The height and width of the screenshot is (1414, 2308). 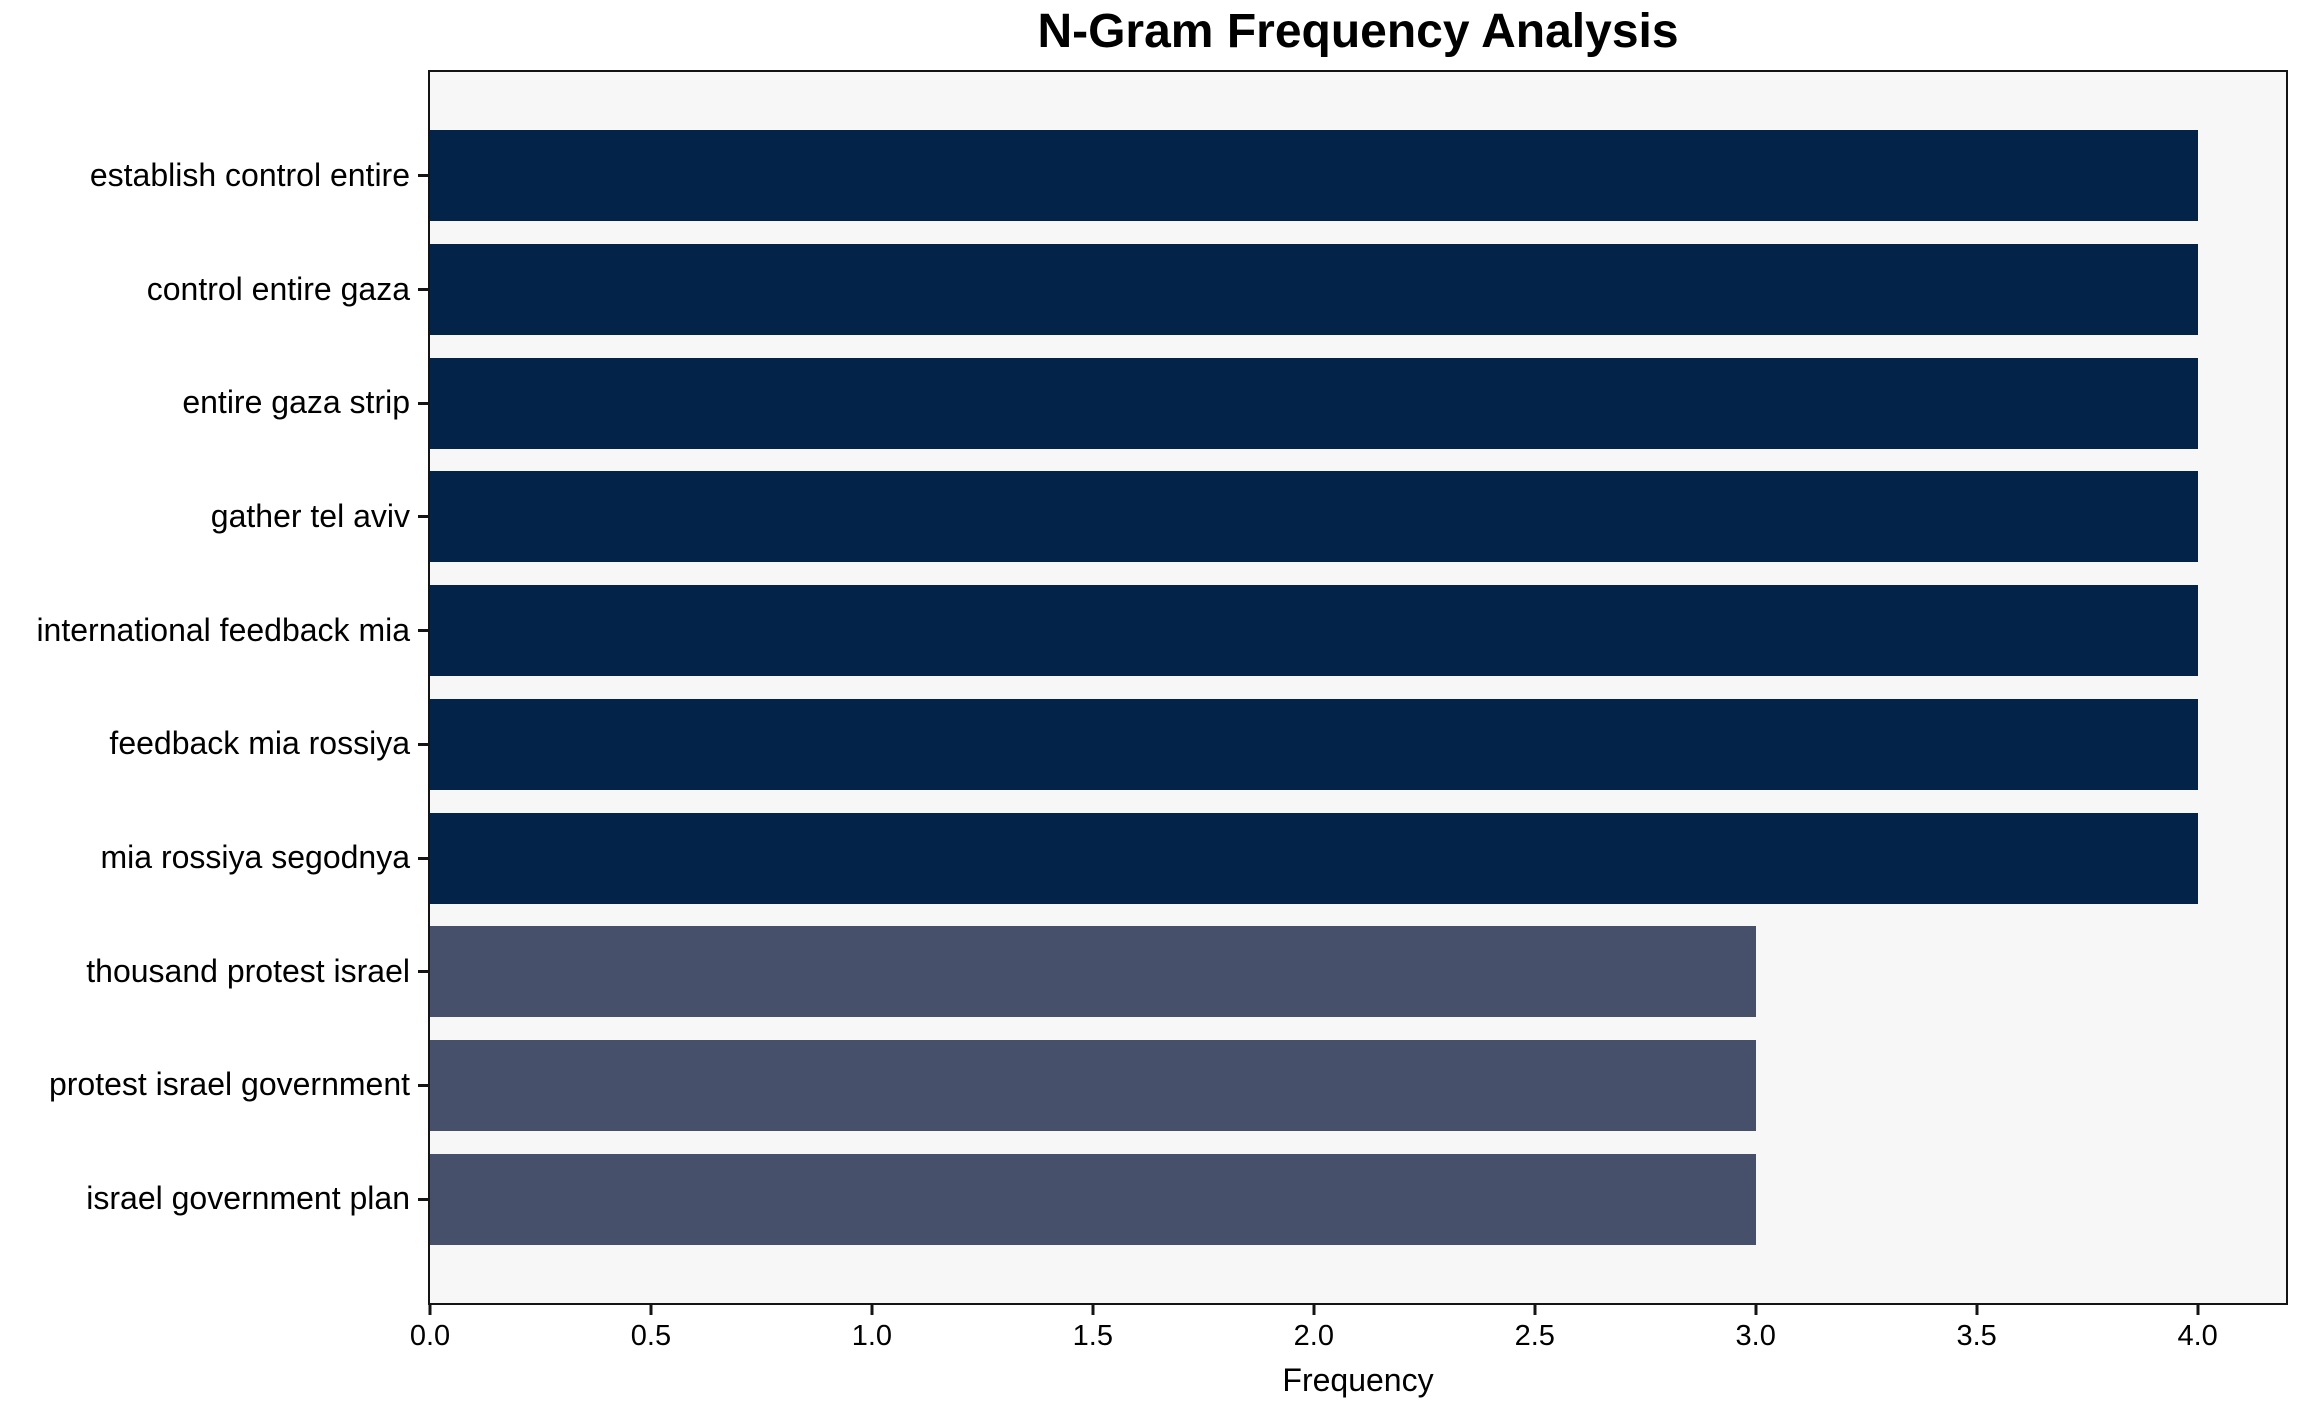 I want to click on chart-title: N-Gram Frequency Analysis, so click(x=1358, y=31).